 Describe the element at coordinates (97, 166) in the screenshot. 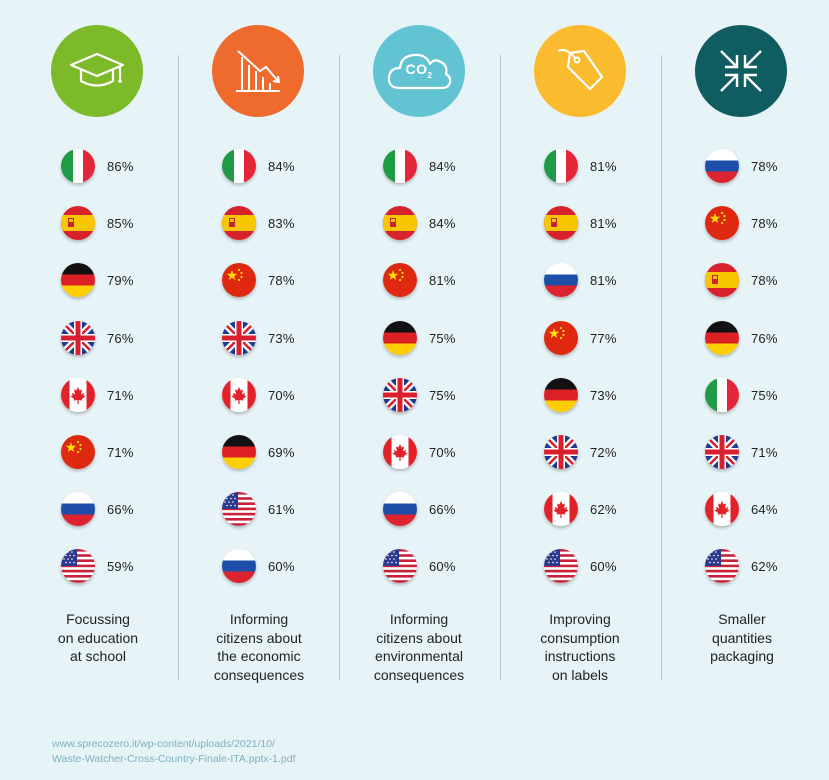

I see `country-row: 86%` at that location.